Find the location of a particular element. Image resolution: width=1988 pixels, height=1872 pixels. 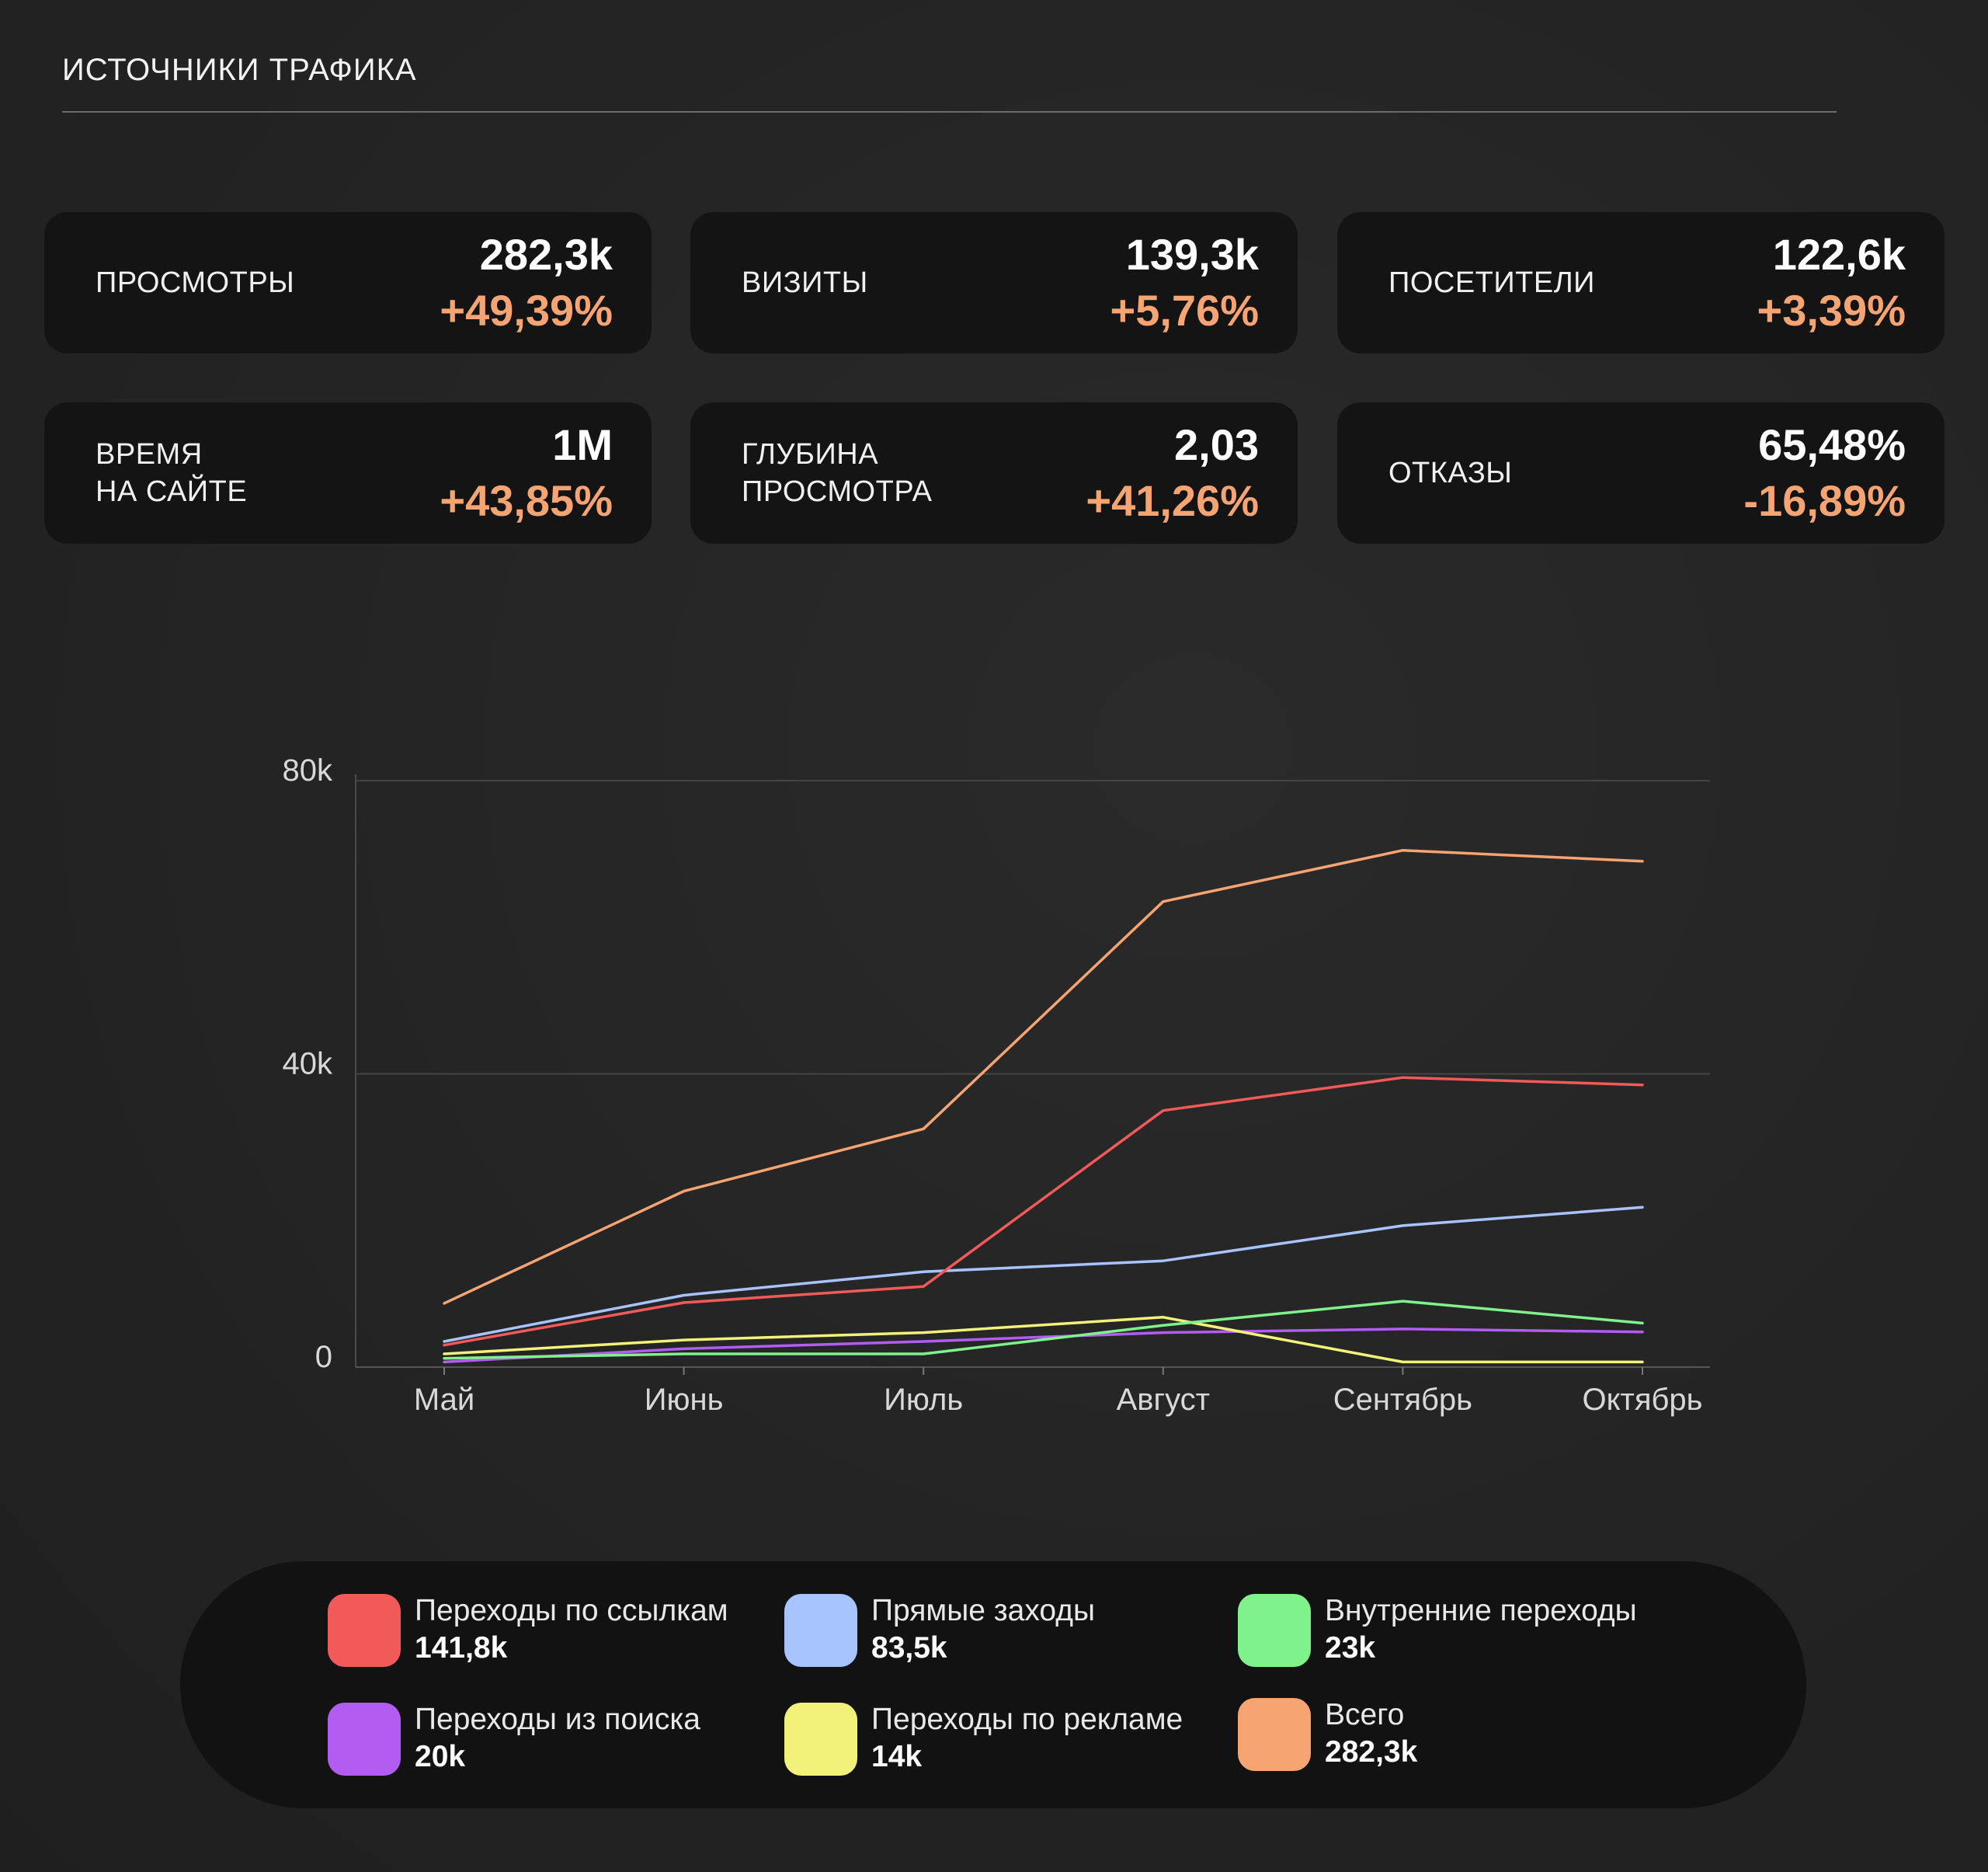

x-tick-label: Июнь is located at coordinates (684, 1400).